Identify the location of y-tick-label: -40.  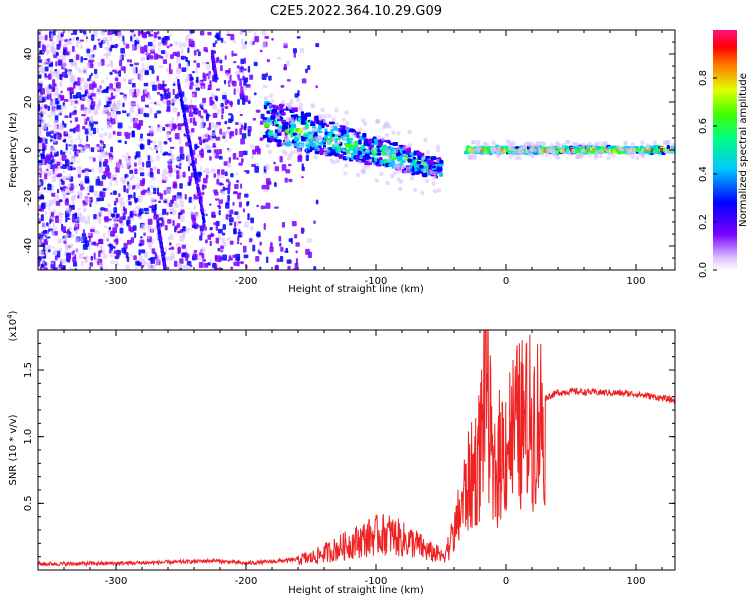
(28, 246).